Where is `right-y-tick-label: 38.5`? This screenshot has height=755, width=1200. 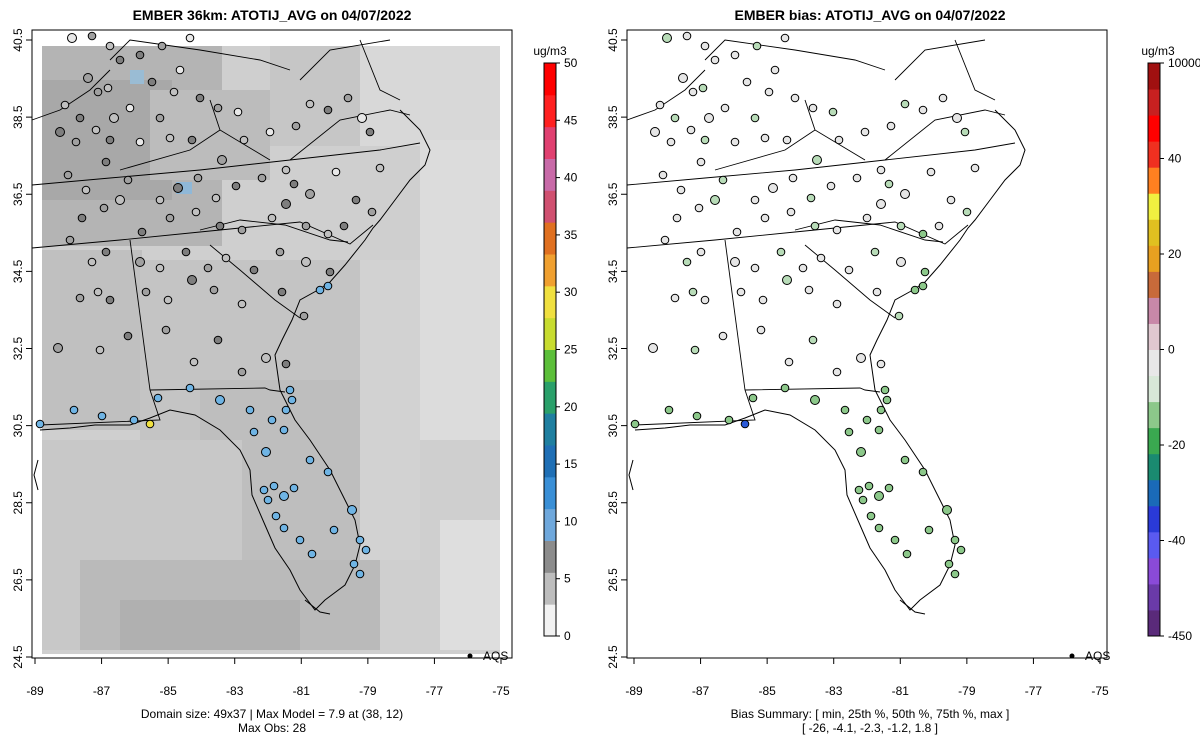 right-y-tick-label: 38.5 is located at coordinates (613, 117).